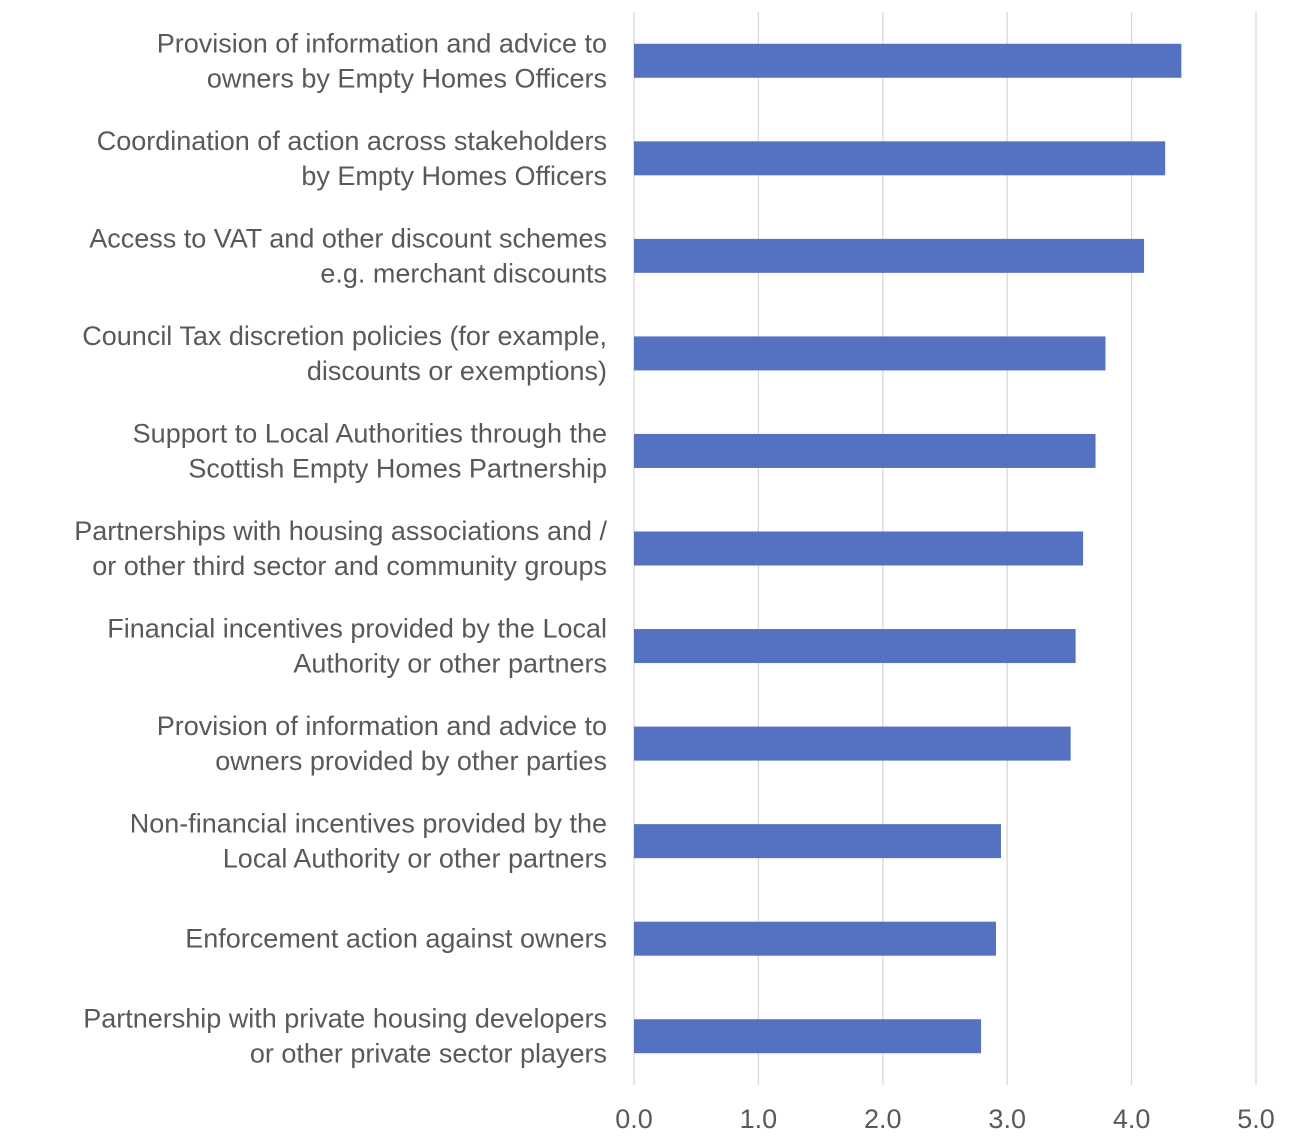 The width and height of the screenshot is (1290, 1146). I want to click on x-tick-label: 5.0, so click(1256, 1119).